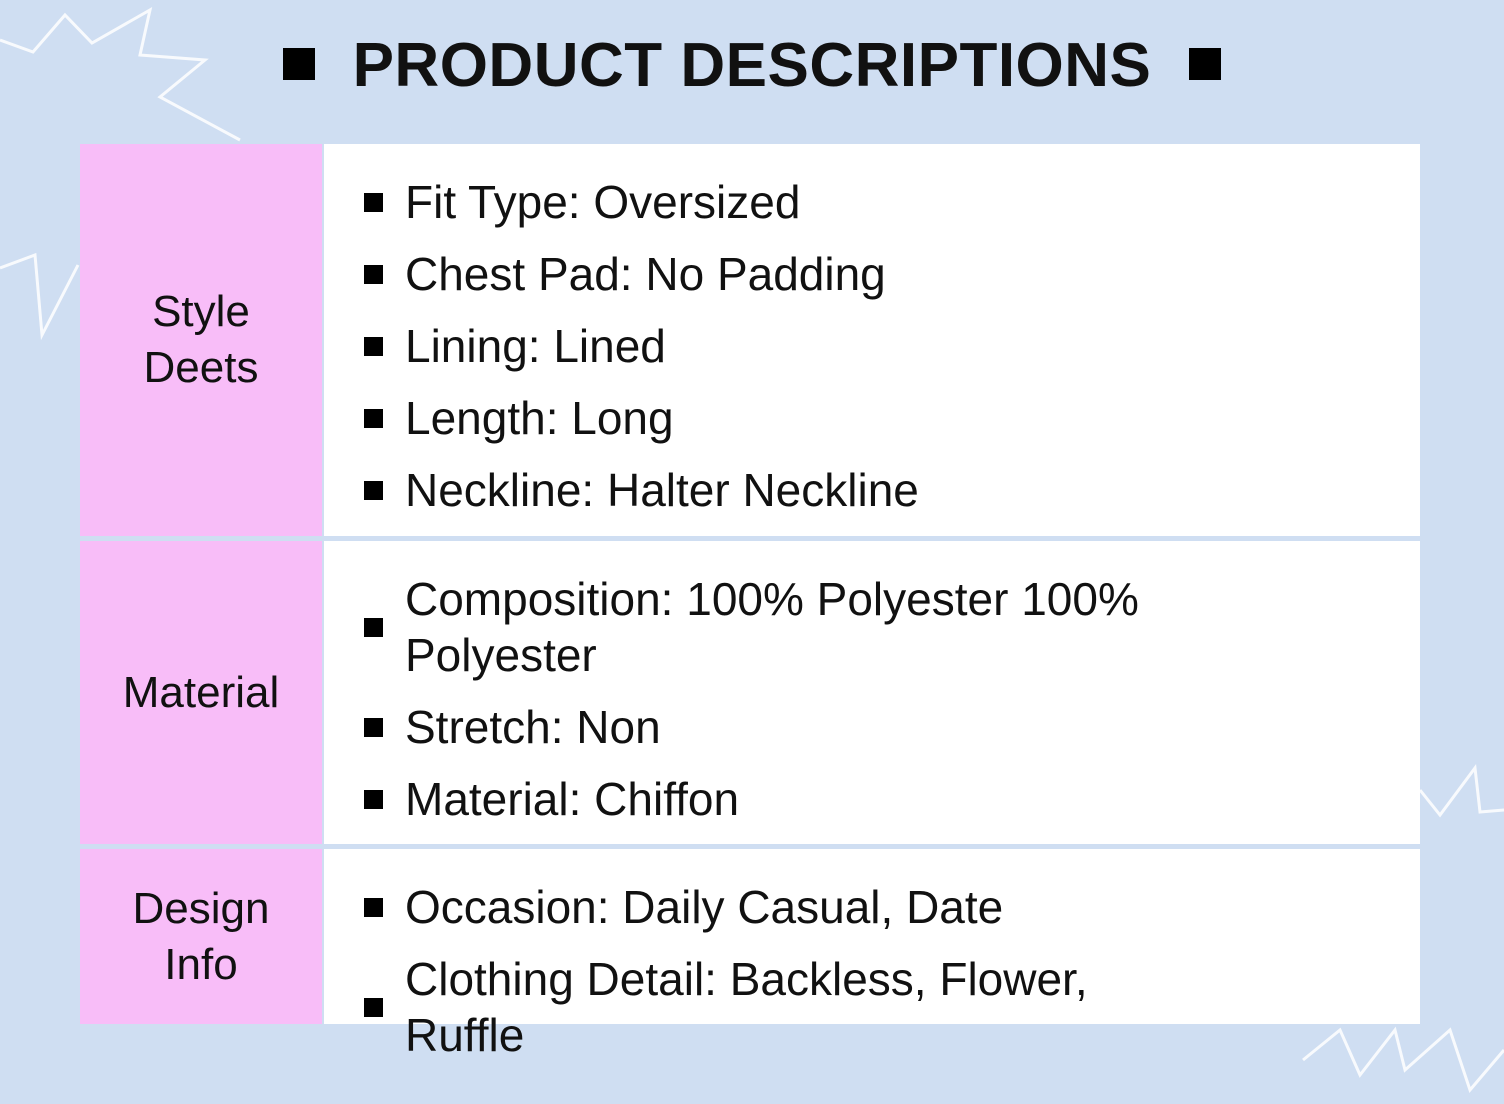 Image resolution: width=1504 pixels, height=1104 pixels. What do you see at coordinates (535, 346) in the screenshot?
I see `item-text: Lining: Lined` at bounding box center [535, 346].